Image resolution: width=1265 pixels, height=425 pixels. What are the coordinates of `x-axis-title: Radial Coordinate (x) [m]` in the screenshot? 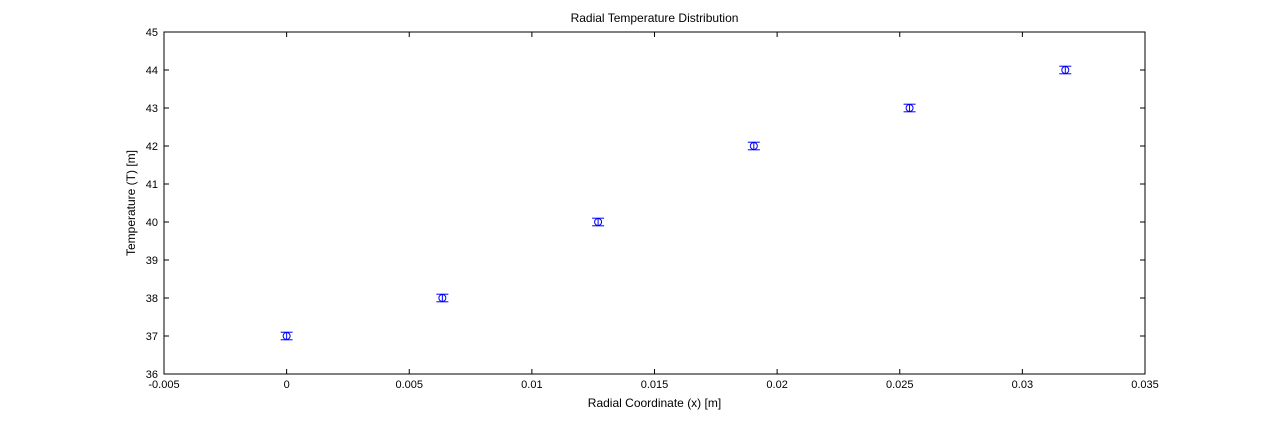 It's located at (654, 403).